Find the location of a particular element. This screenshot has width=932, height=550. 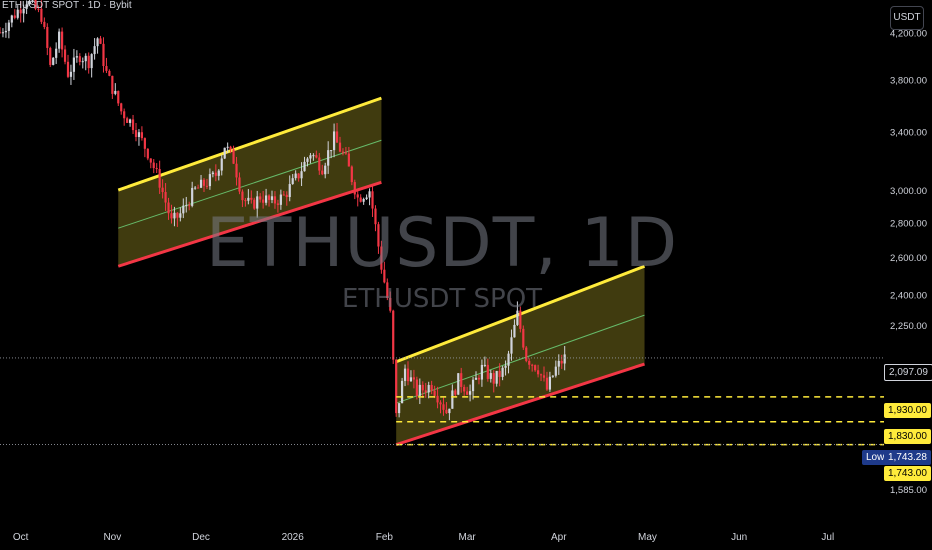

x-tick-label: May is located at coordinates (647, 537).